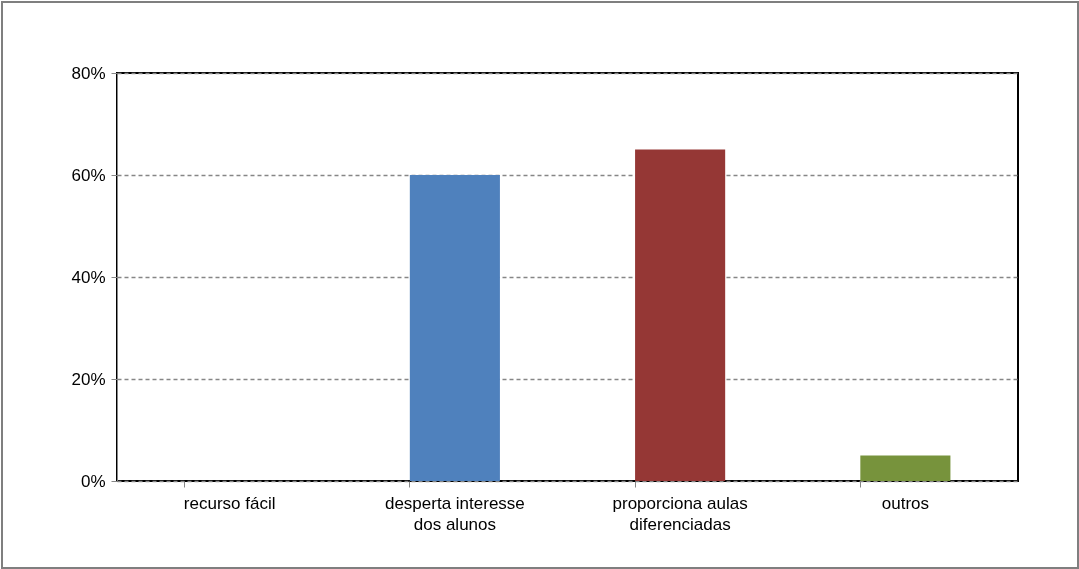  Describe the element at coordinates (88, 379) in the screenshot. I see `y-tick-label: 20%` at that location.